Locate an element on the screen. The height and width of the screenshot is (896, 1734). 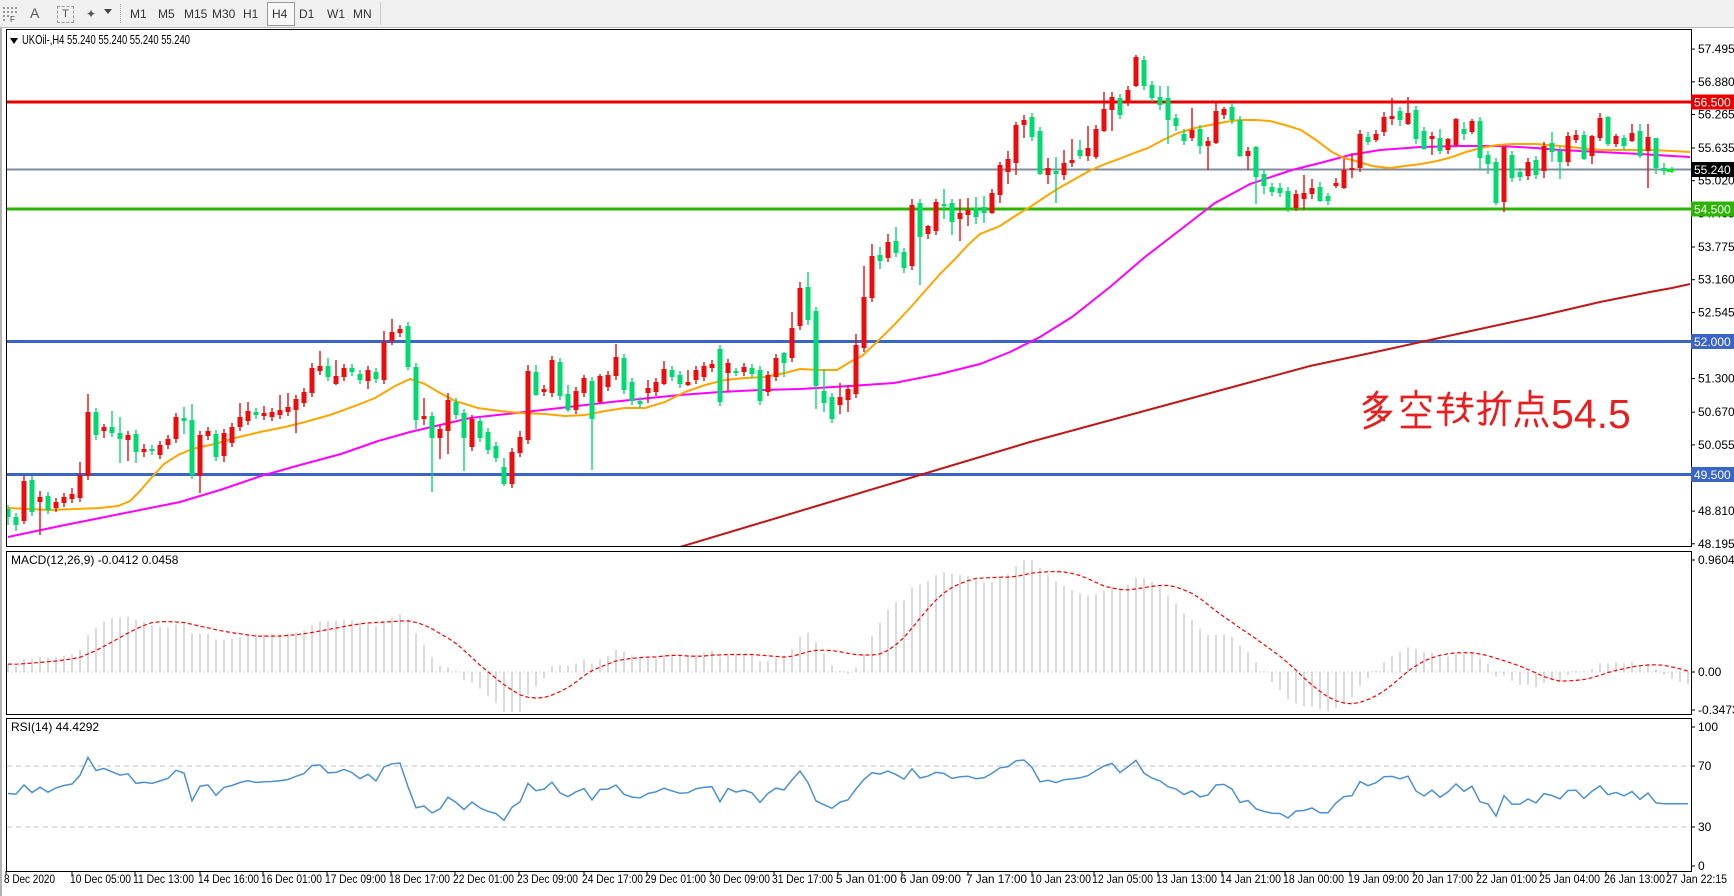
svg-text: 0.00 is located at coordinates (1710, 672).